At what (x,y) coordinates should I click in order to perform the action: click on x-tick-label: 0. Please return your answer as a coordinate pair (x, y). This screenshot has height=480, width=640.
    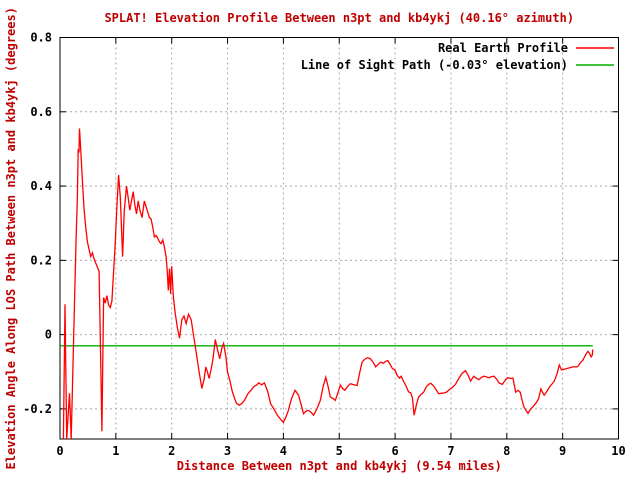
    Looking at the image, I should click on (59, 451).